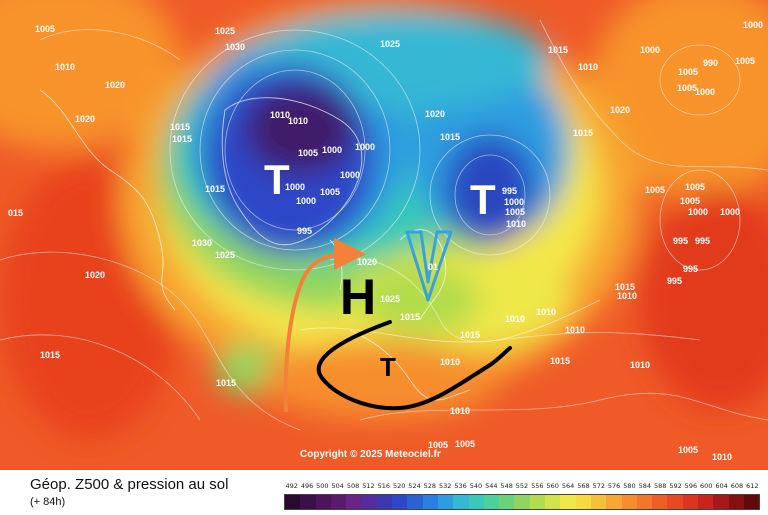 The height and width of the screenshot is (515, 768). I want to click on map-title: Géop. Z500 & pression au sol, so click(129, 484).